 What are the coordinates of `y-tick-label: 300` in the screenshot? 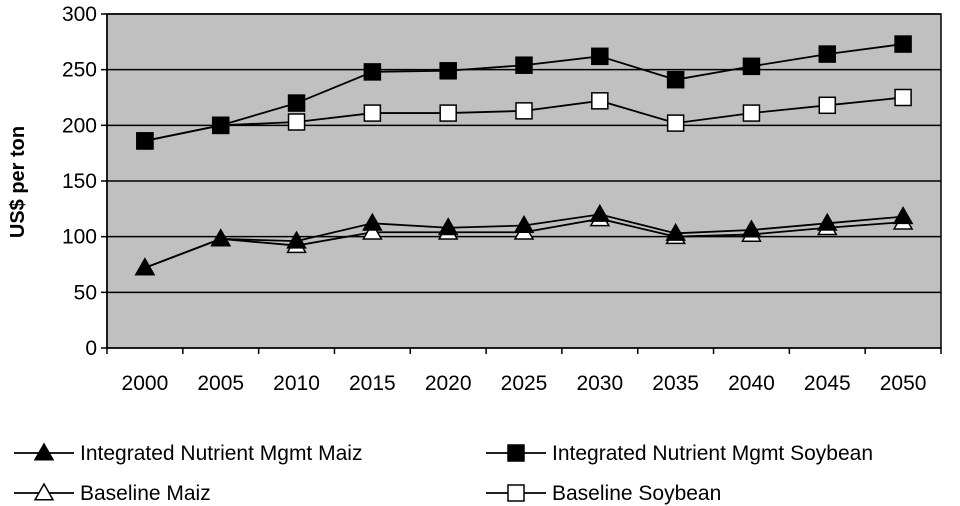 It's located at (79, 14).